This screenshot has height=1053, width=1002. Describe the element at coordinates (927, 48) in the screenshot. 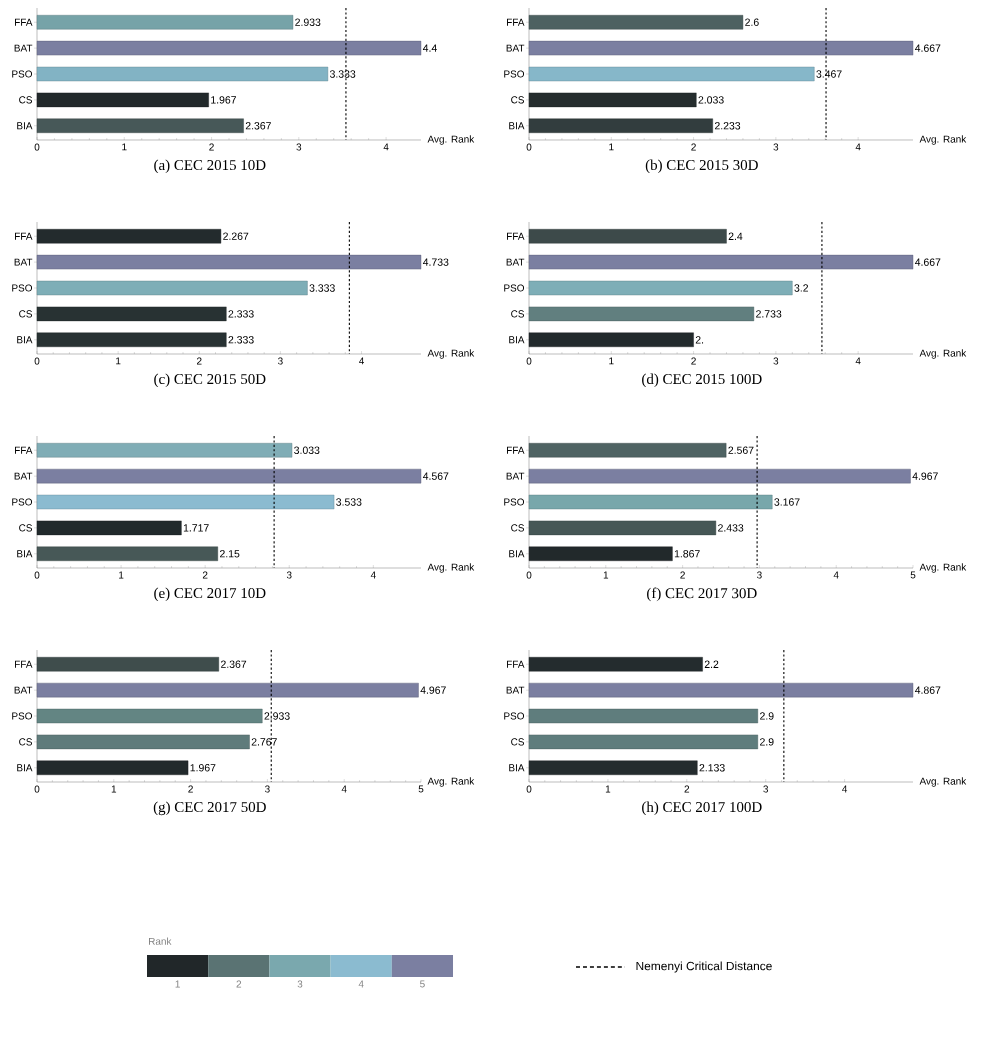

I see `data-label: 4.667` at that location.